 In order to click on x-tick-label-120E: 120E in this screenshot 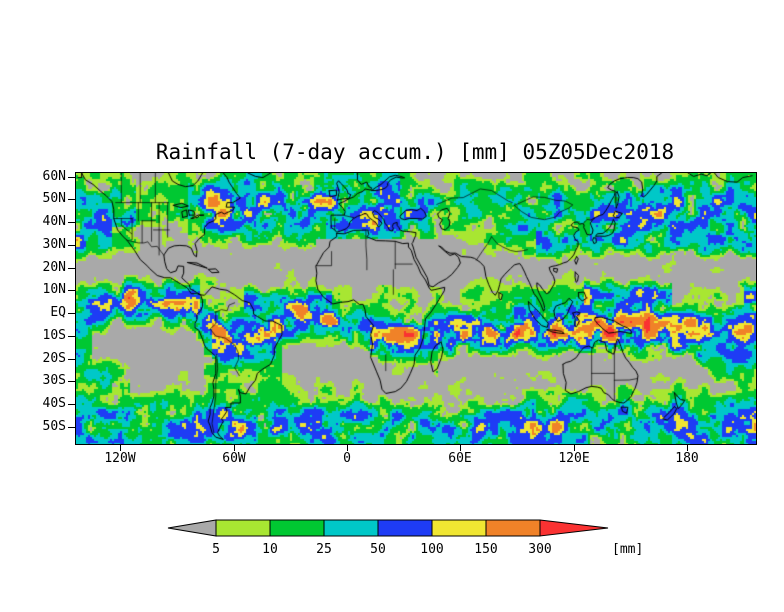, I will do `click(574, 458)`.